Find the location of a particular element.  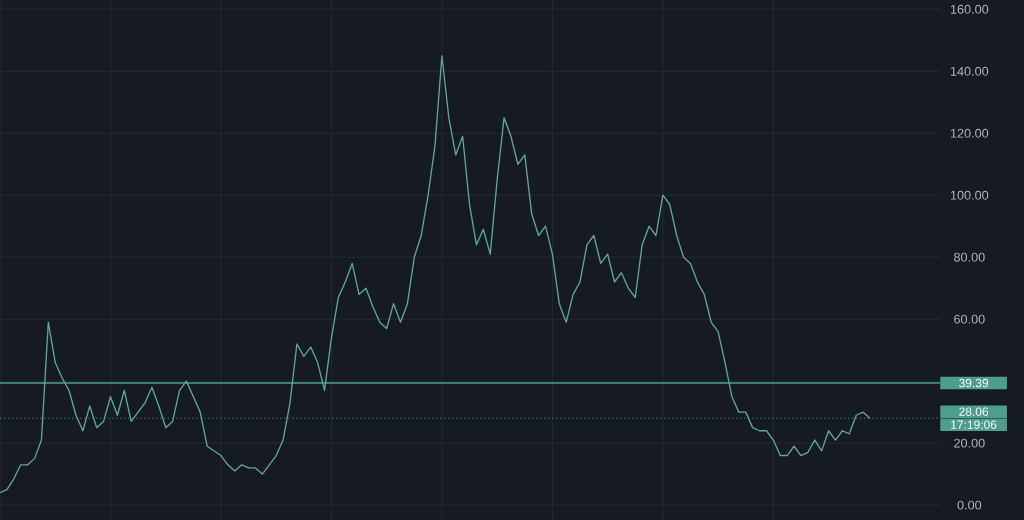

y-tick-label: 100.00 is located at coordinates (969, 195).